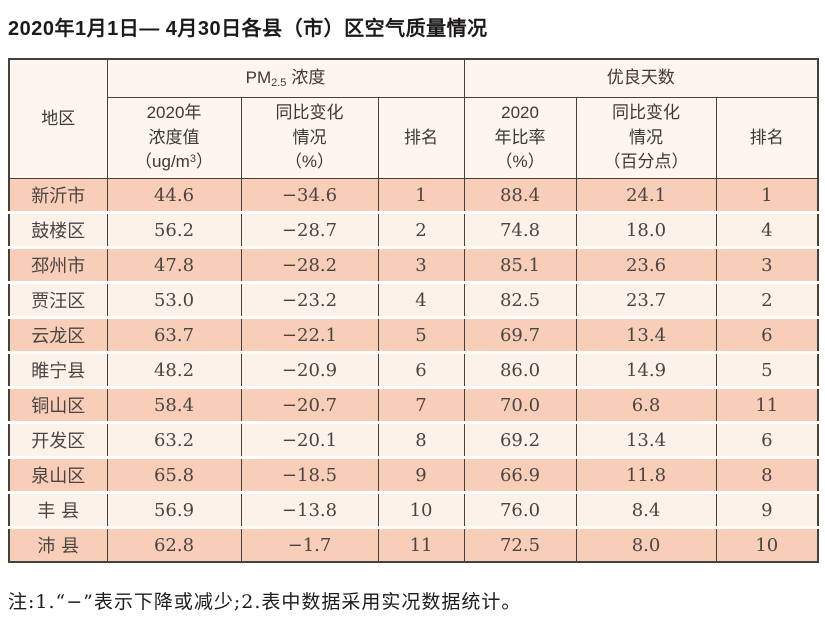 Image resolution: width=825 pixels, height=620 pixels. Describe the element at coordinates (58, 474) in the screenshot. I see `region-cell: 泉山区` at that location.